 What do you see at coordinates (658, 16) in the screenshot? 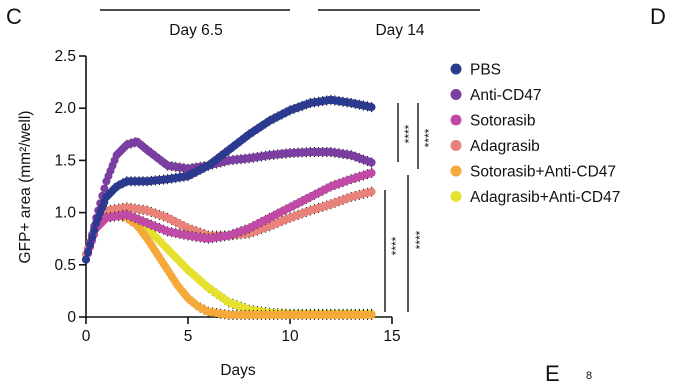
I see `panel-label-d: D` at bounding box center [658, 16].